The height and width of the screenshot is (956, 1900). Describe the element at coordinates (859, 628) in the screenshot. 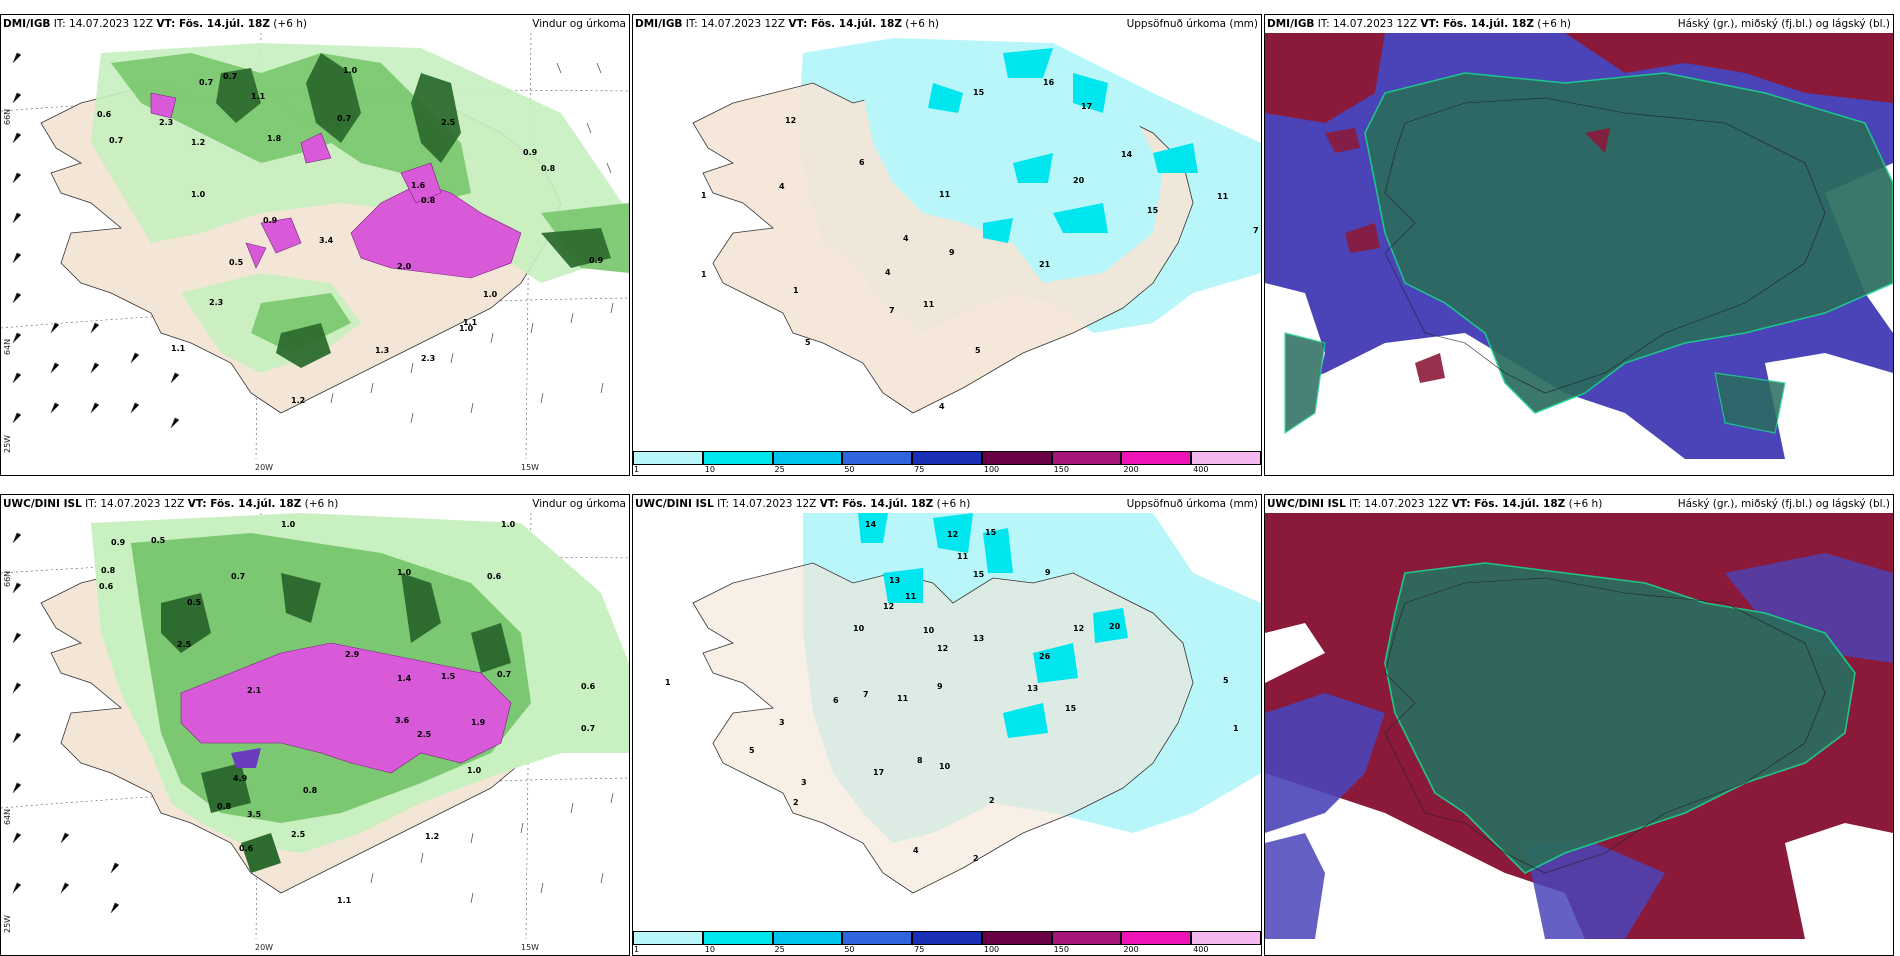

I see `svg-text: 10` at that location.